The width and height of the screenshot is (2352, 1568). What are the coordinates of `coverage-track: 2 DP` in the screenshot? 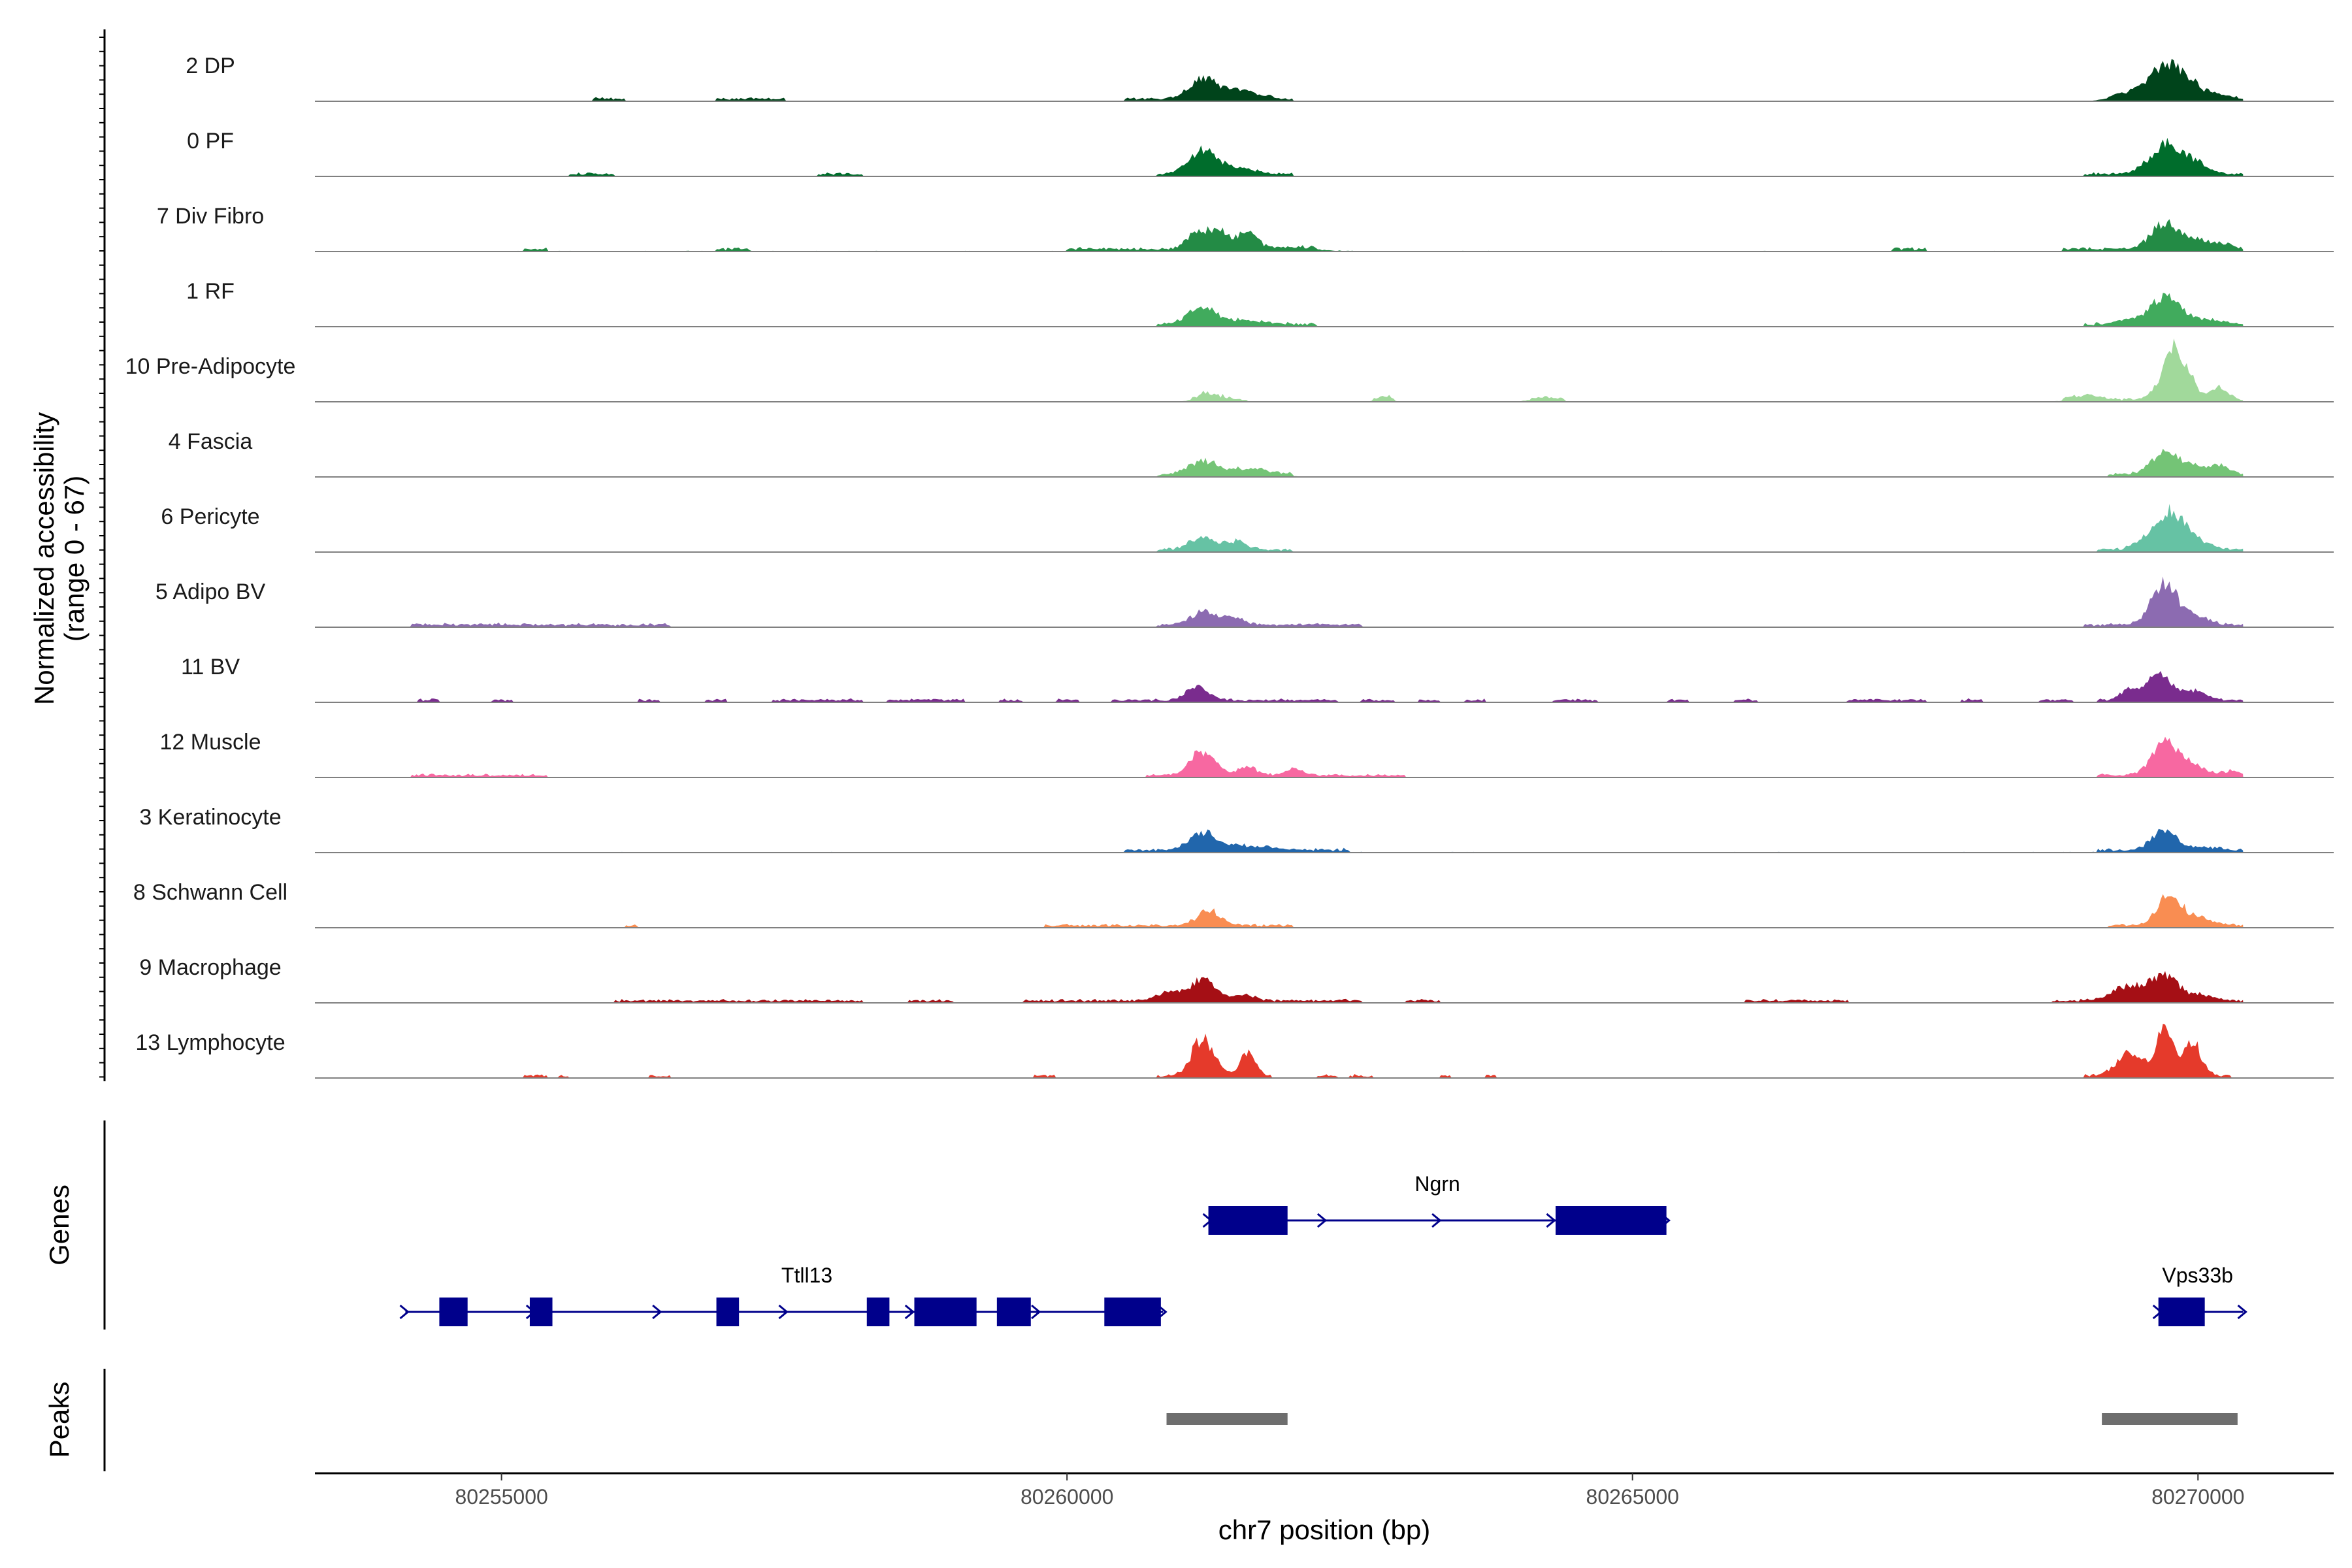 It's located at (1260, 78).